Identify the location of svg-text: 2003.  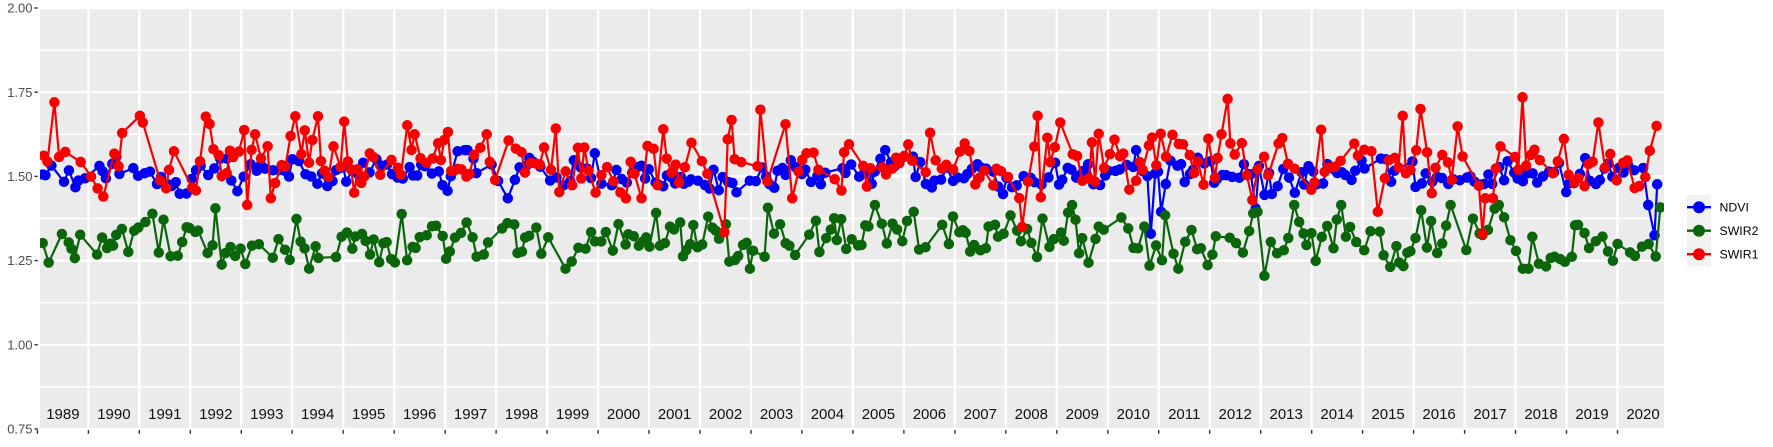
(776, 414).